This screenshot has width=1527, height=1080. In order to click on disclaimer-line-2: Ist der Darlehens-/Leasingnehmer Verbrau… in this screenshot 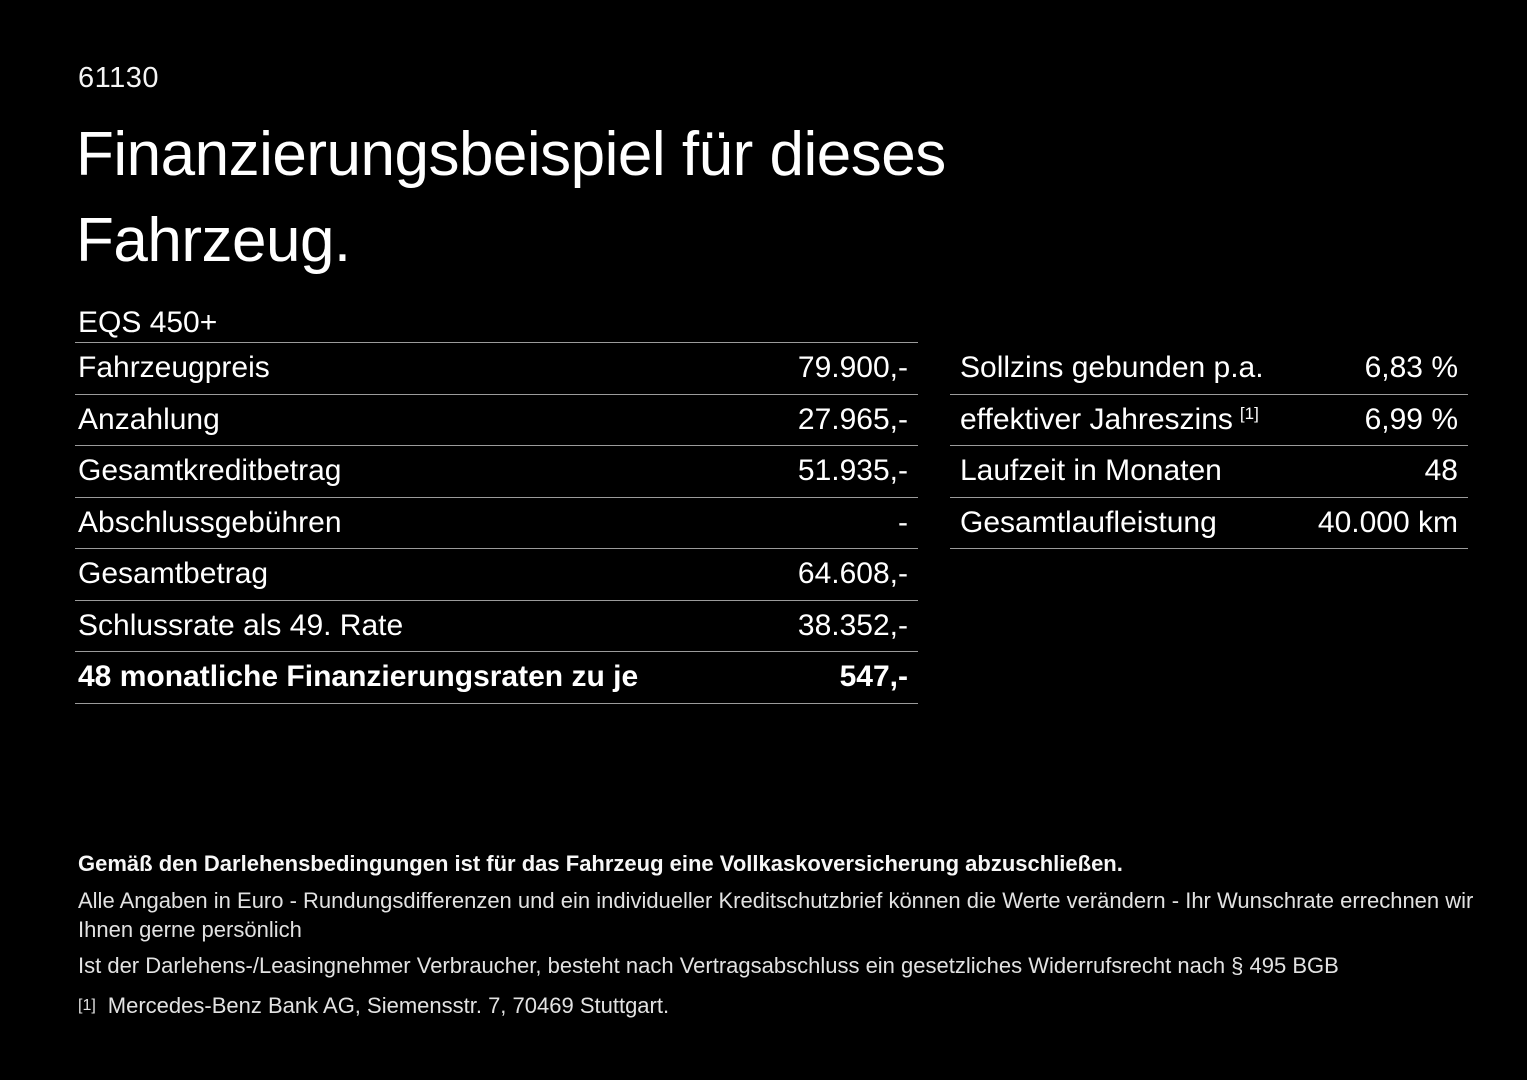, I will do `click(708, 965)`.